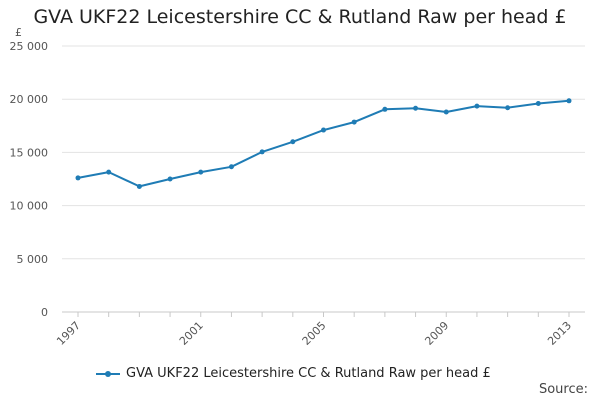 The width and height of the screenshot is (600, 400). I want to click on y-axis-unit-label: £, so click(18, 32).